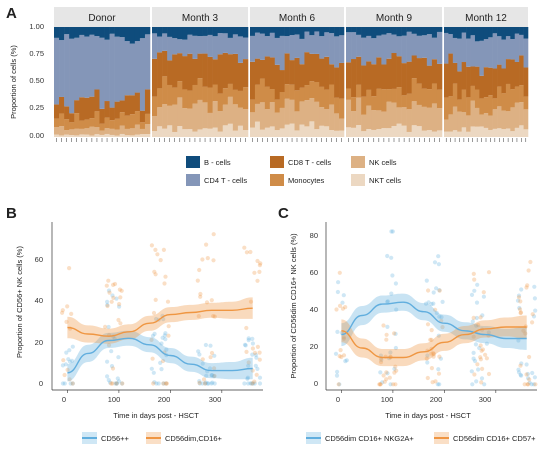 The height and width of the screenshot is (452, 554). What do you see at coordinates (160, 355) in the screenshot?
I see `trend-line-blue` at bounding box center [160, 355].